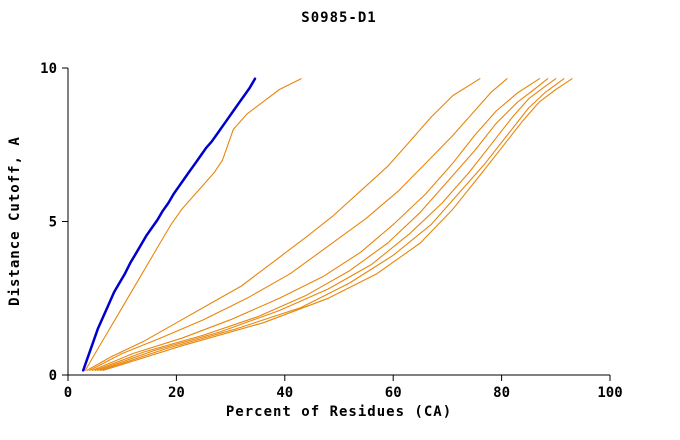 This screenshot has height=440, width=680. I want to click on chart-title: S0985-D1, so click(339, 18).